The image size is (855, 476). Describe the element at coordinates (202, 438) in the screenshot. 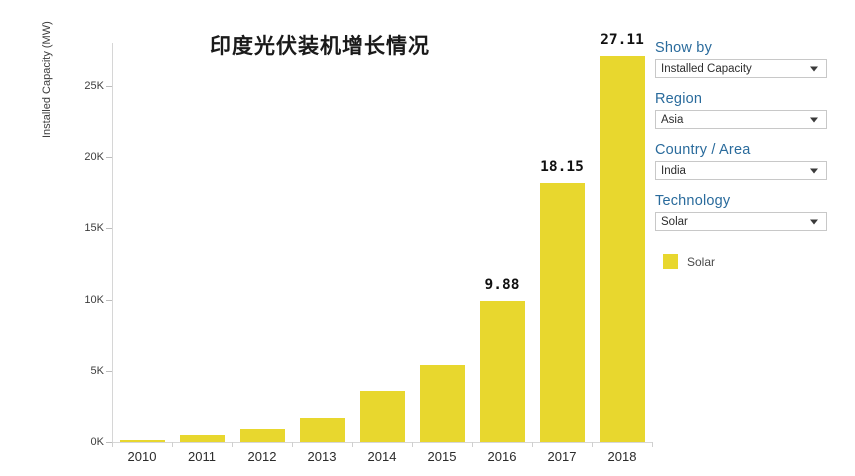

I see `bar-2011` at that location.